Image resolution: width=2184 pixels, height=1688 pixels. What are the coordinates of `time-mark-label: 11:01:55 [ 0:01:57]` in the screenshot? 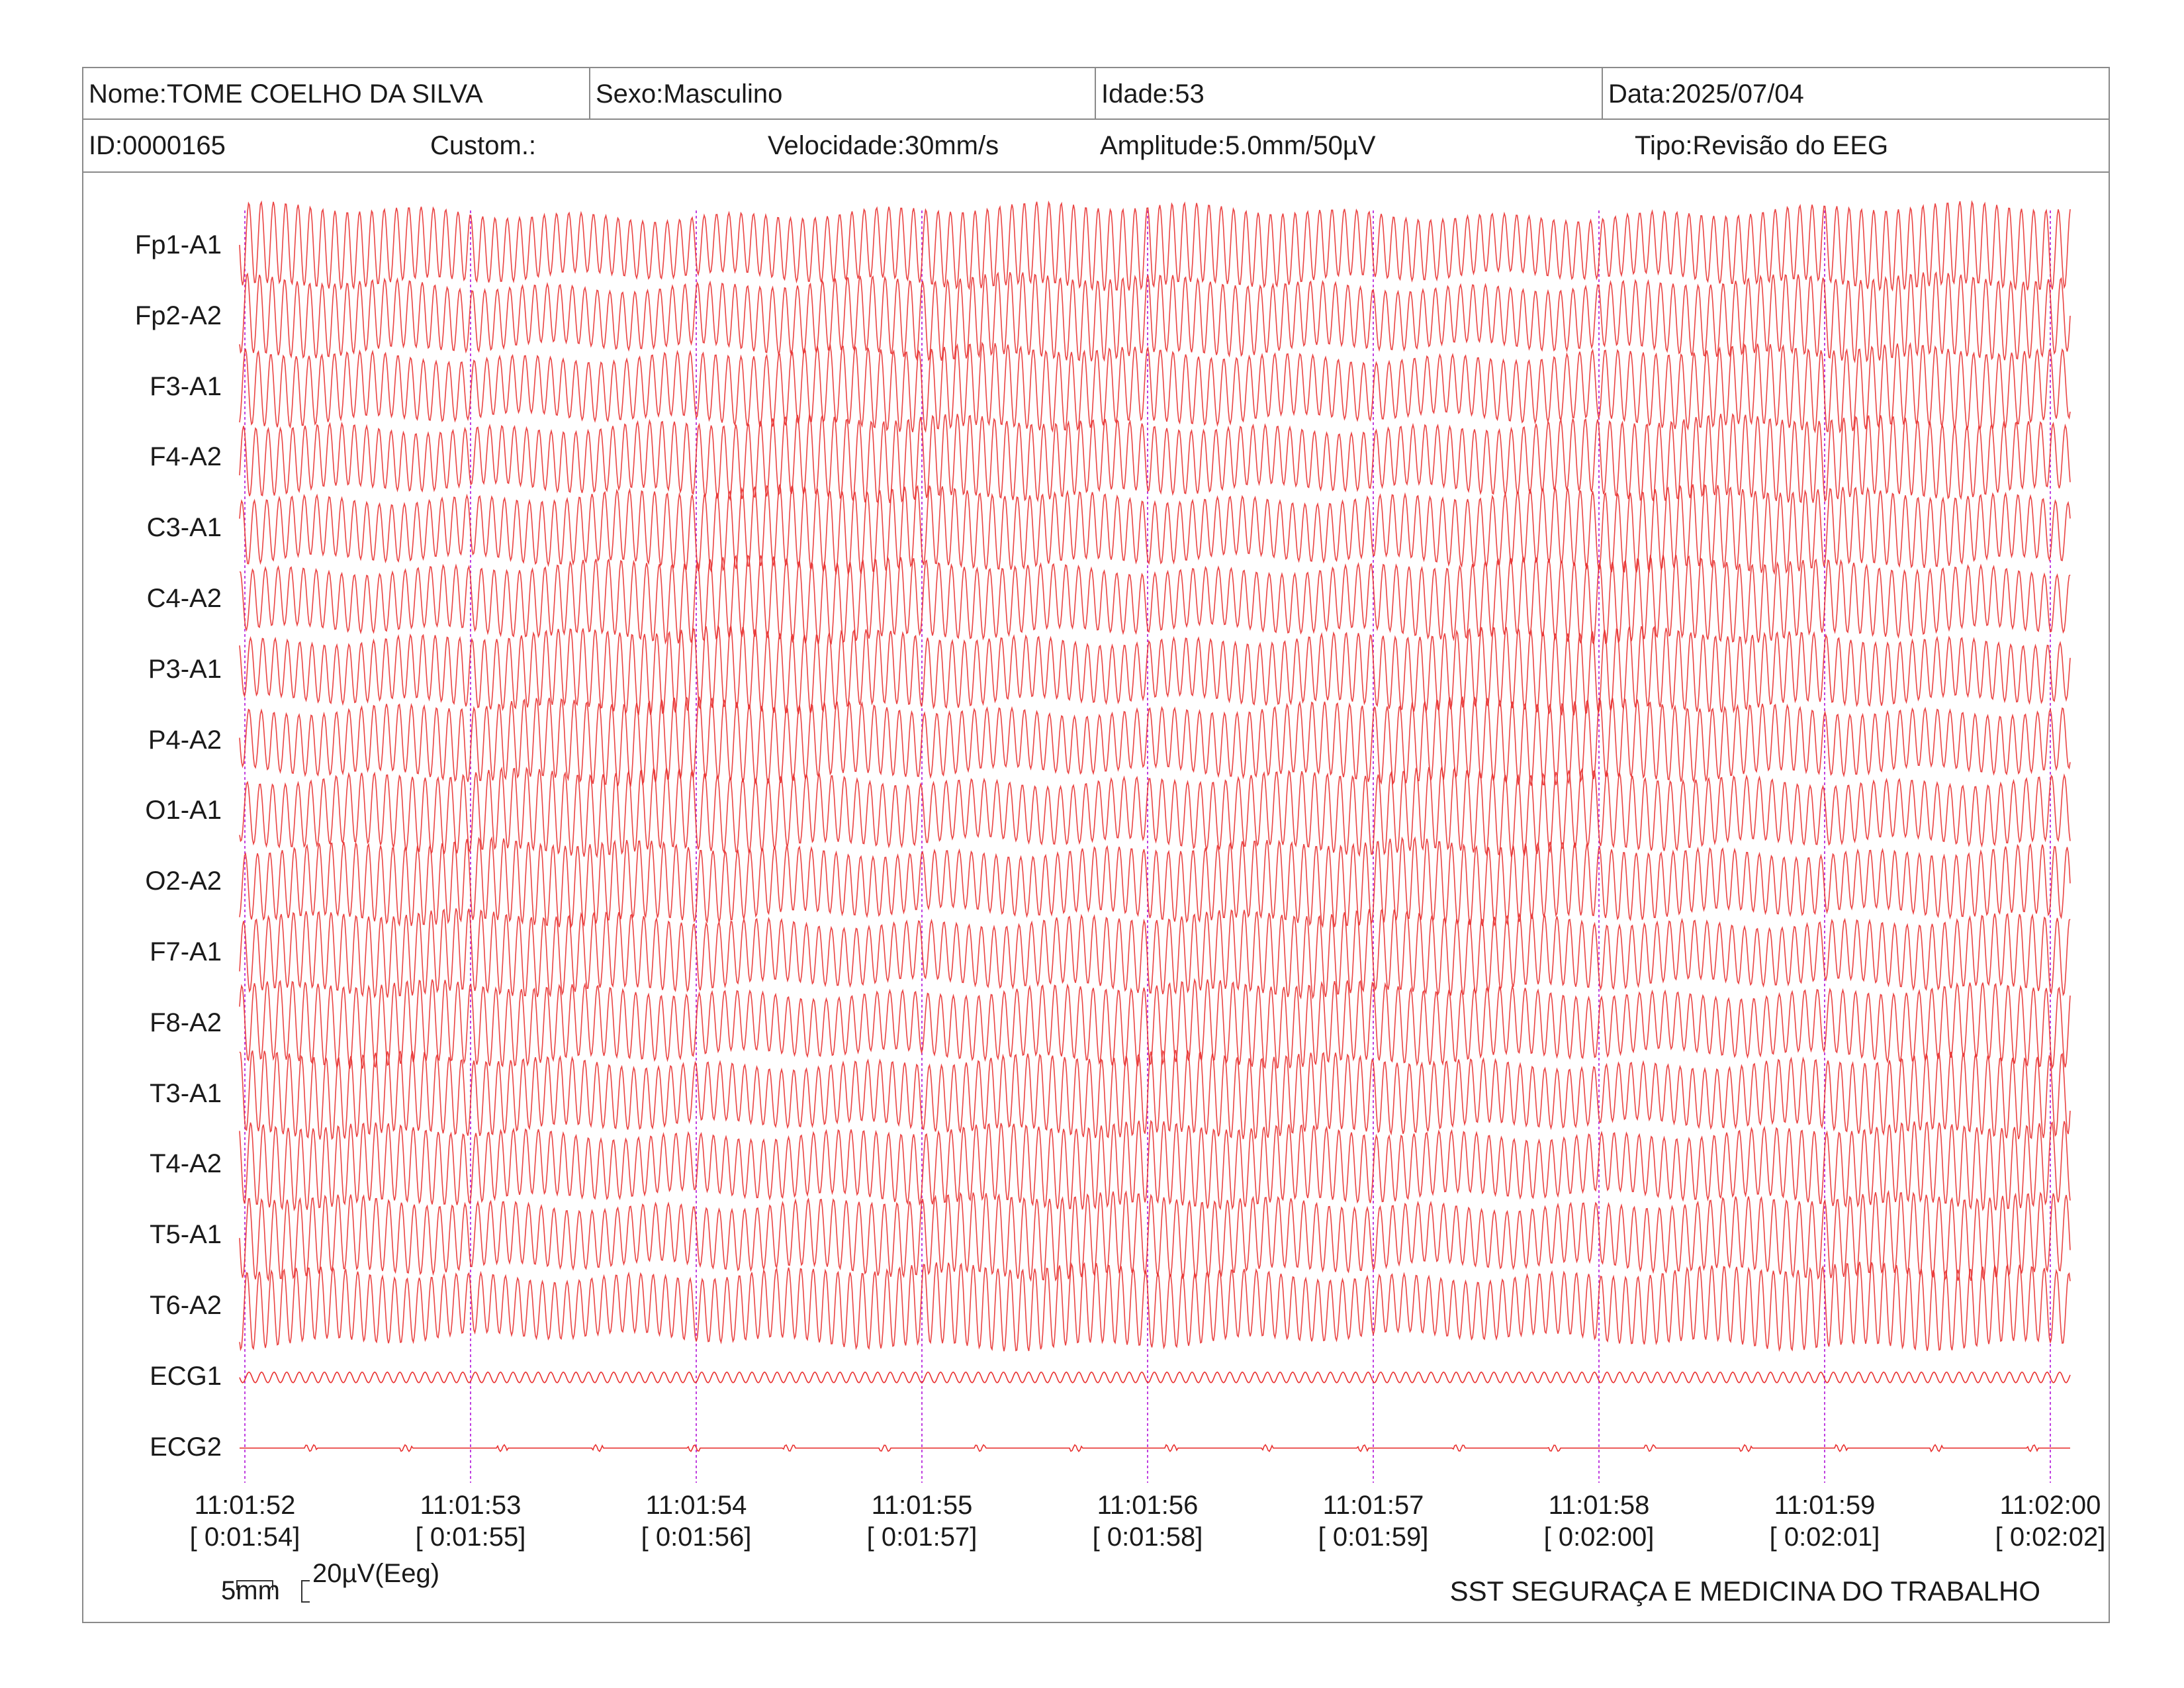 It's located at (922, 1521).